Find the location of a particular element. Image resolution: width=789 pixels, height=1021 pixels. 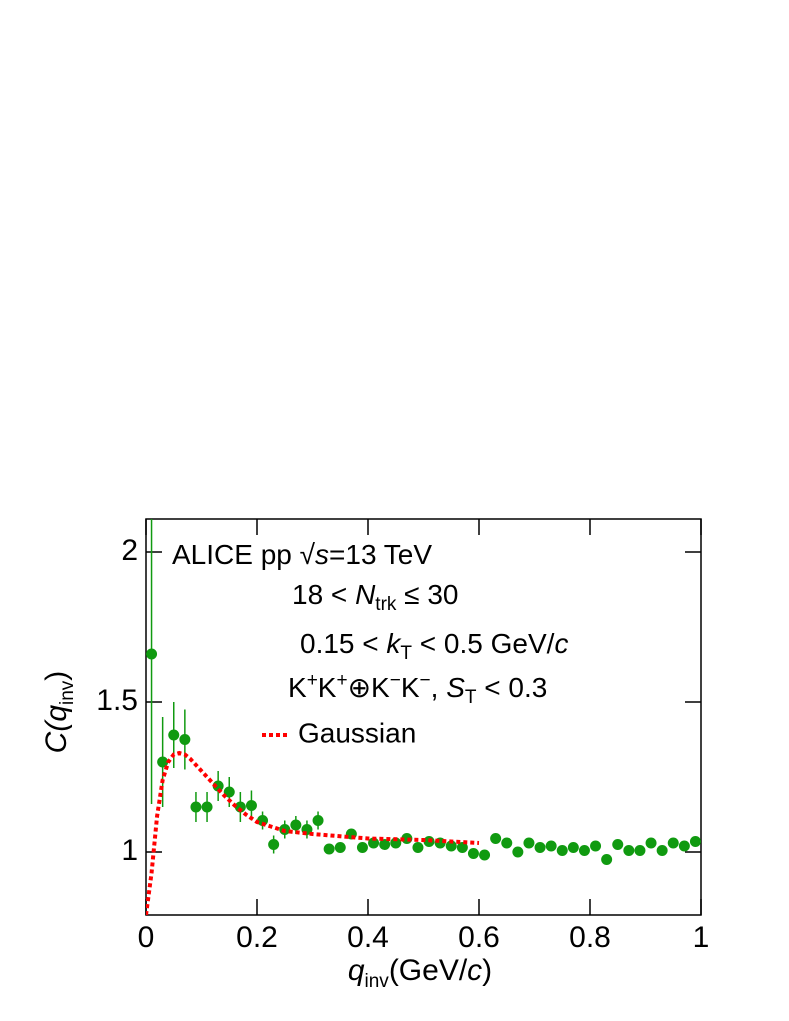

label-part: (GeV/ is located at coordinates (428, 970).